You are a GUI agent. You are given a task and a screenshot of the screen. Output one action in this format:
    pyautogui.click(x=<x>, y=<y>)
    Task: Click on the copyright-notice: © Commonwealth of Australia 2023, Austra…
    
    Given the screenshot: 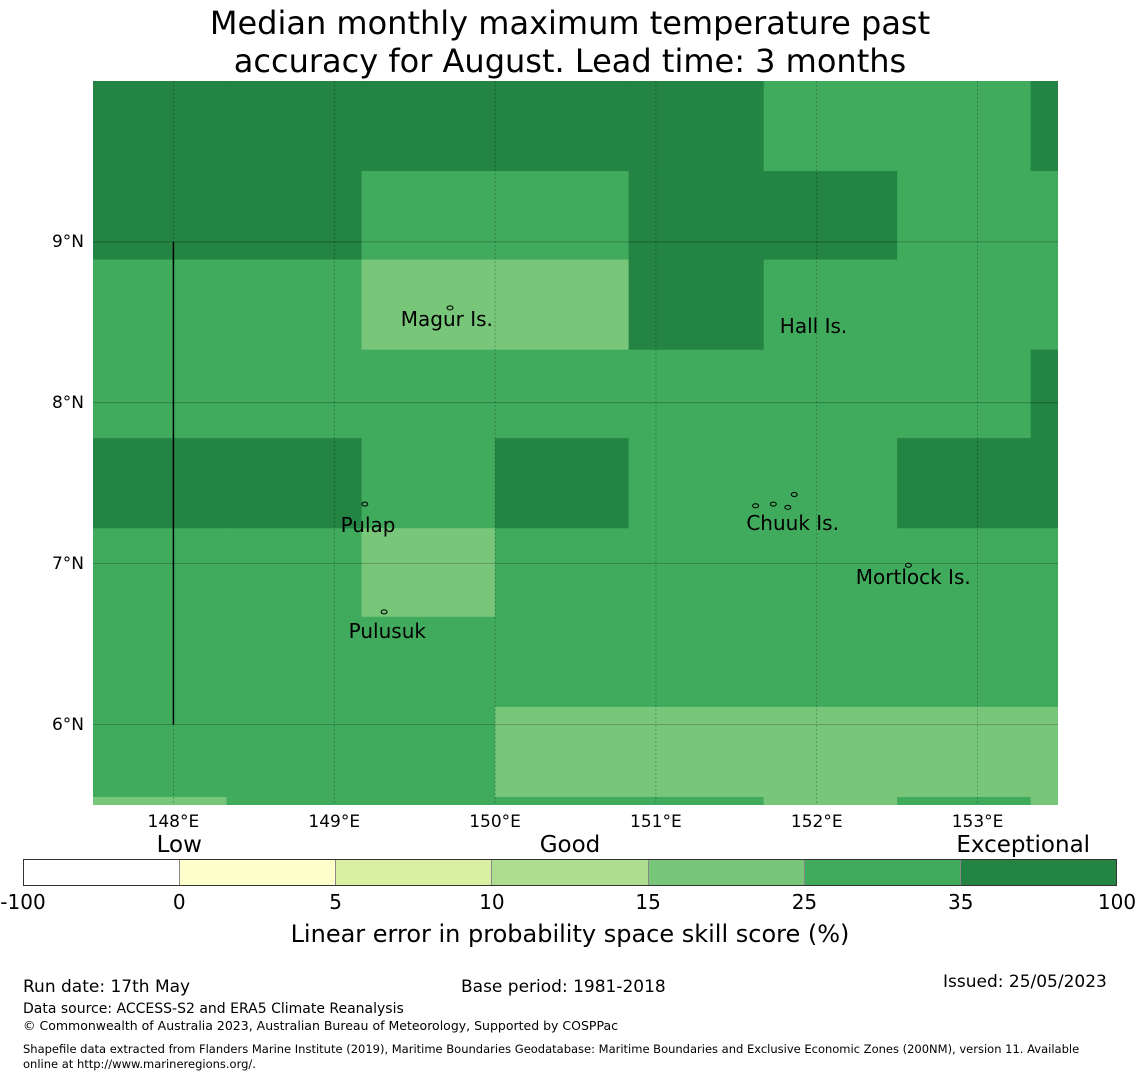 What is the action you would take?
    pyautogui.click(x=320, y=1025)
    